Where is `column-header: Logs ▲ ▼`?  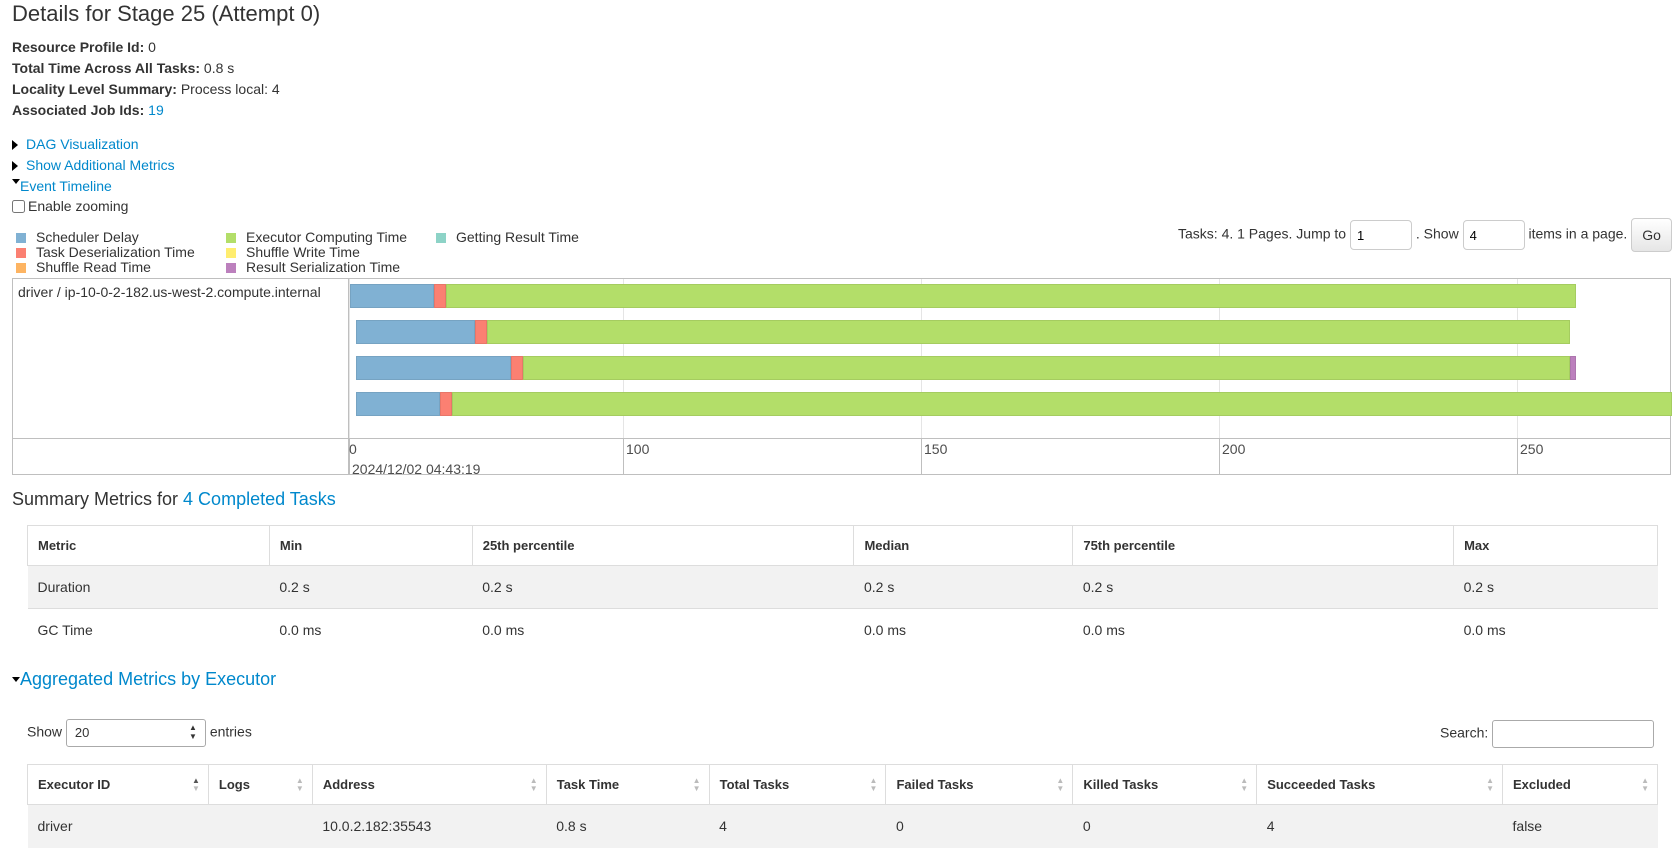 column-header: Logs ▲ ▼ is located at coordinates (260, 784).